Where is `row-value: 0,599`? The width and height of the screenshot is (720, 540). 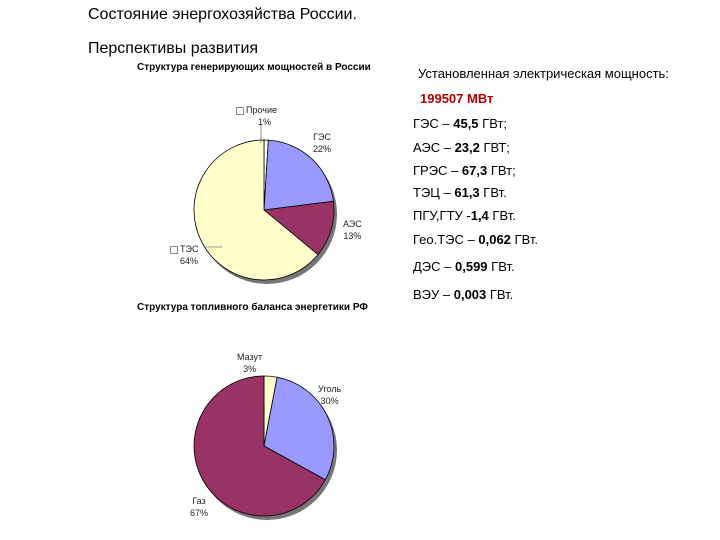
row-value: 0,599 is located at coordinates (471, 266).